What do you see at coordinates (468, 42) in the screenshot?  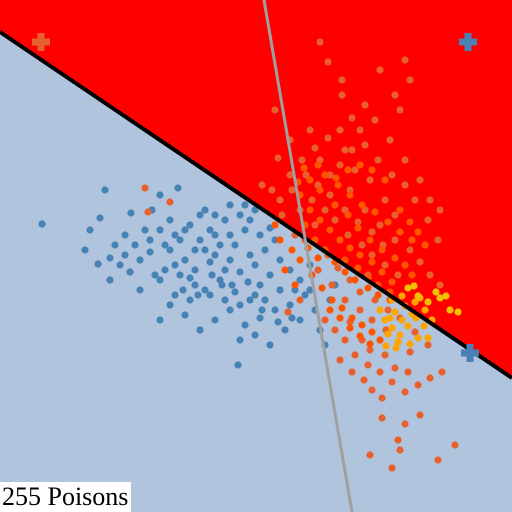 I see `plus-blue-top-right-icon` at bounding box center [468, 42].